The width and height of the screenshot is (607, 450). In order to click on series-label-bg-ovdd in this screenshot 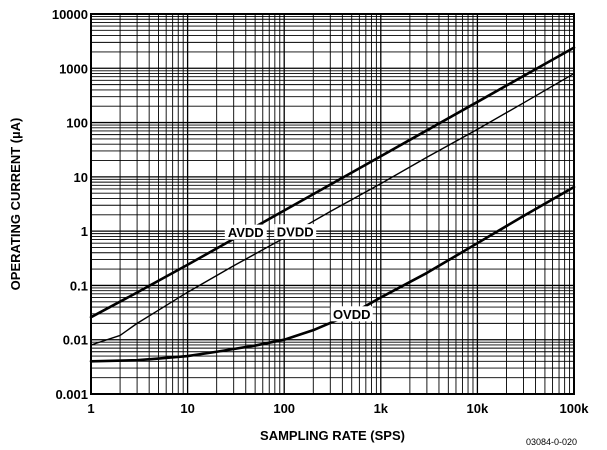, I will do `click(351, 314)`.